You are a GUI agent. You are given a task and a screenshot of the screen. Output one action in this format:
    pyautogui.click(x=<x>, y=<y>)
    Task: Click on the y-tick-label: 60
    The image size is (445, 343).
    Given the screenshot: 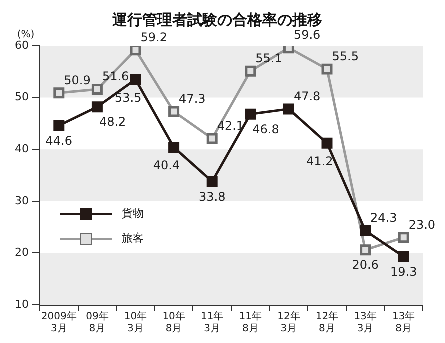 What is the action you would take?
    pyautogui.click(x=21, y=45)
    